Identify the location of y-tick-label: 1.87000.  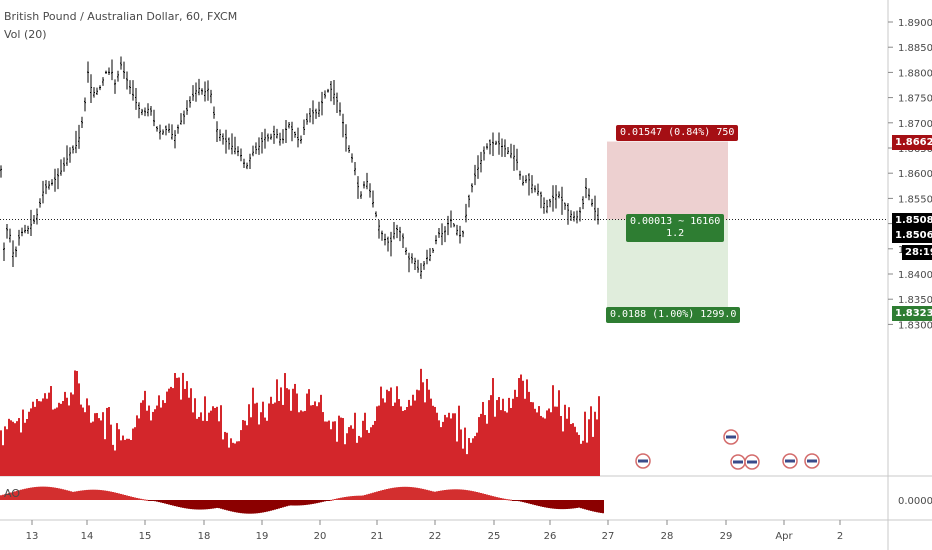
(915, 124).